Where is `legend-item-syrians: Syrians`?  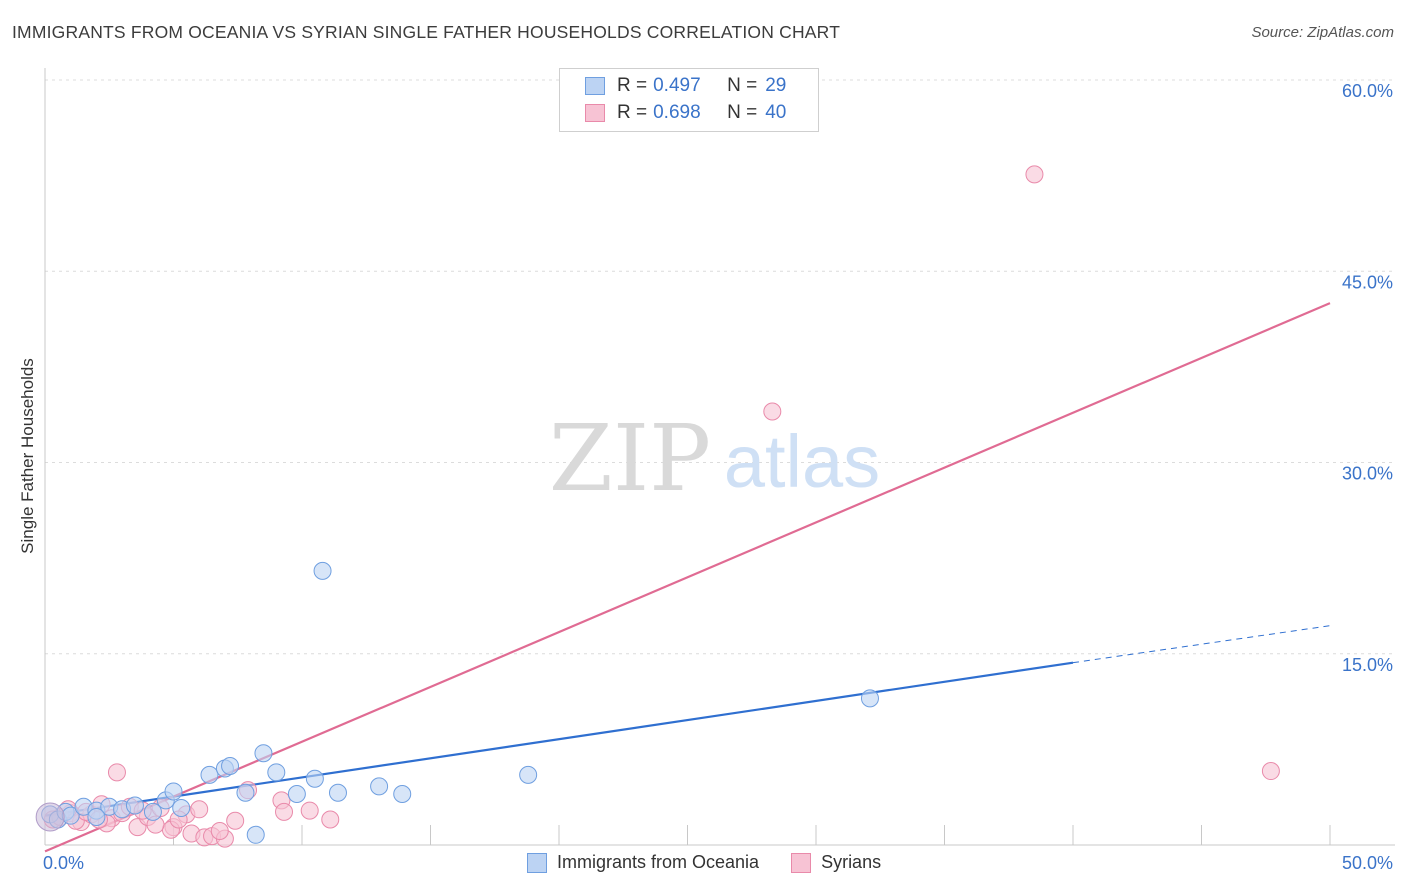
legend-item-syrians: Syrians is located at coordinates (836, 862).